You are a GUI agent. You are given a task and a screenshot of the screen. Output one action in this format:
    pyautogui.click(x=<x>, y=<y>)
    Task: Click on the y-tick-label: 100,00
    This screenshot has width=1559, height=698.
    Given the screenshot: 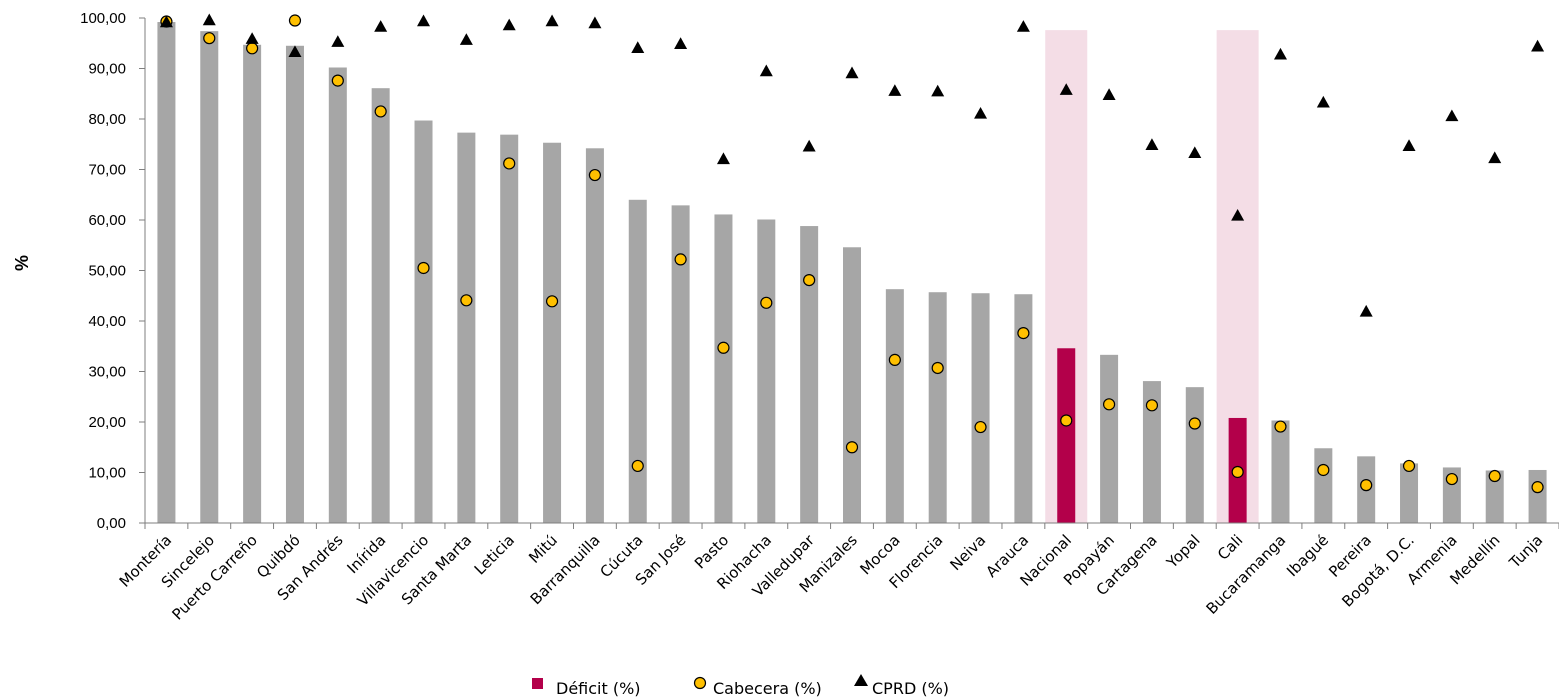 What is the action you would take?
    pyautogui.click(x=103, y=18)
    